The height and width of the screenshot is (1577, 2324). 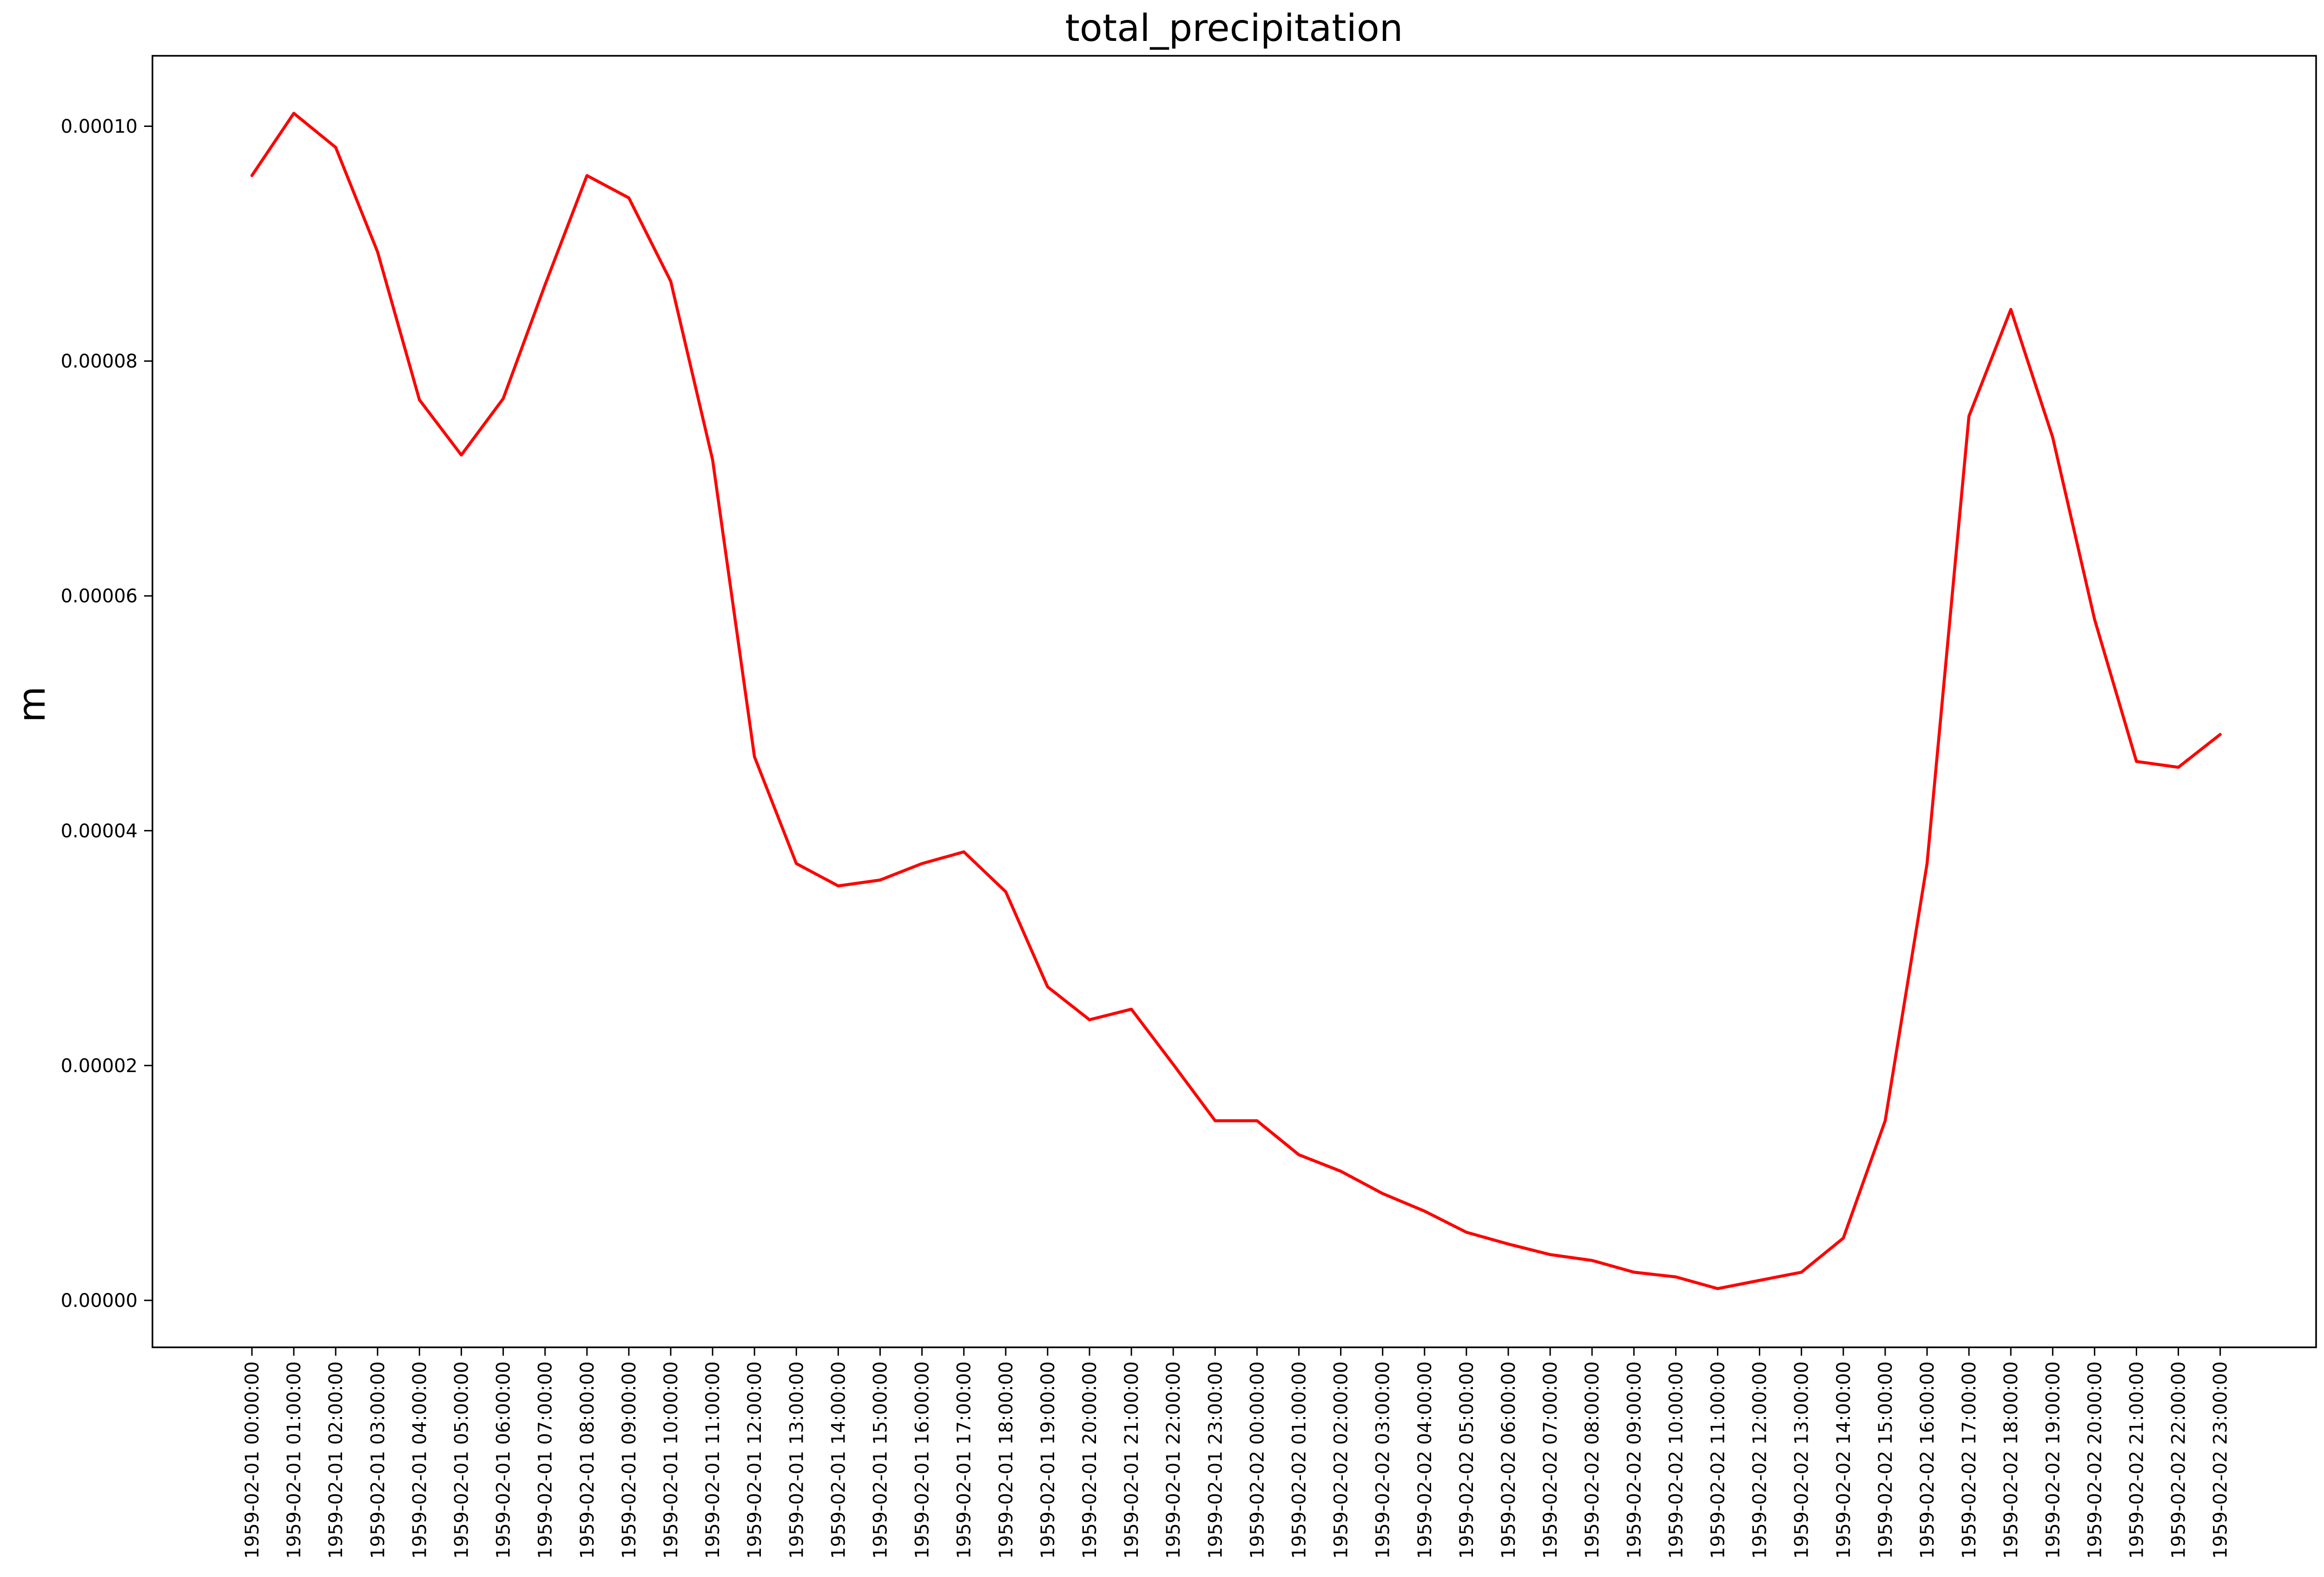 What do you see at coordinates (294, 1460) in the screenshot?
I see `x-tick-label: 1959-02-01 01:00:00` at bounding box center [294, 1460].